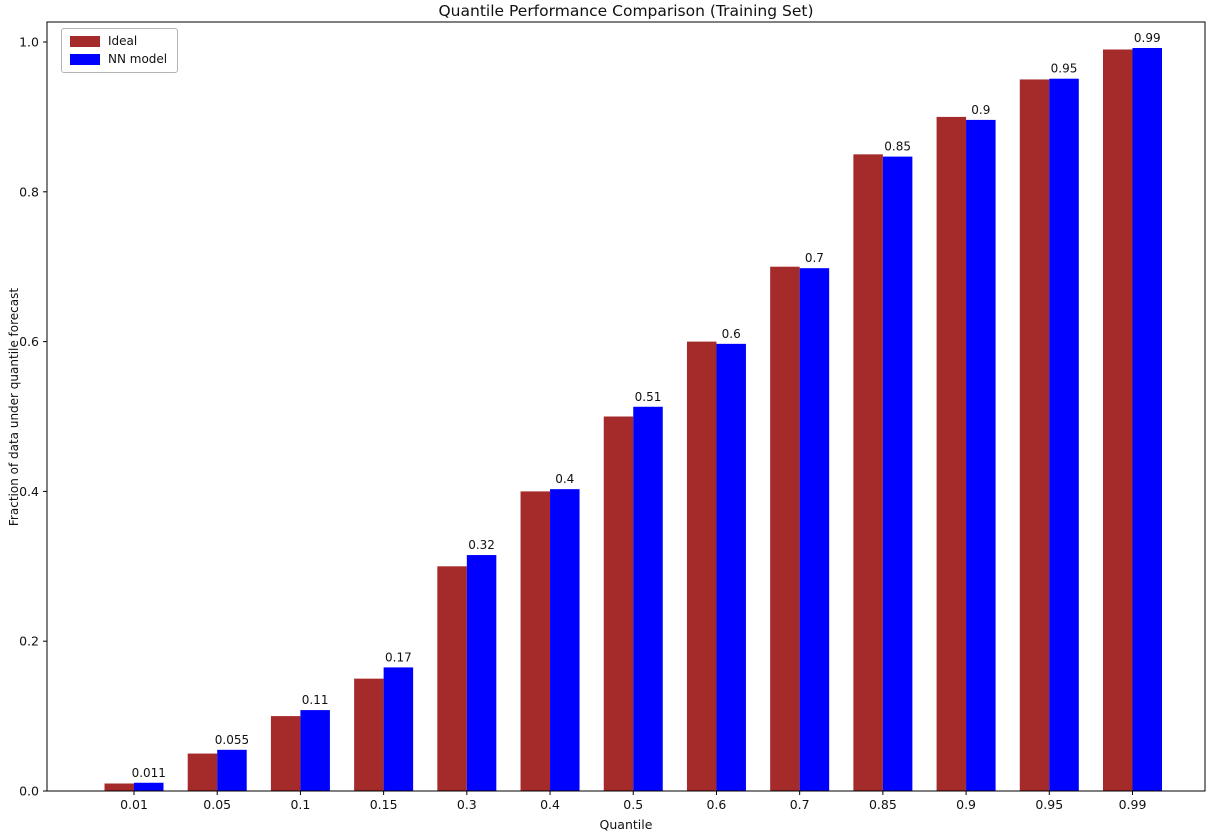  I want to click on x-tick-label: 0.6, so click(717, 804).